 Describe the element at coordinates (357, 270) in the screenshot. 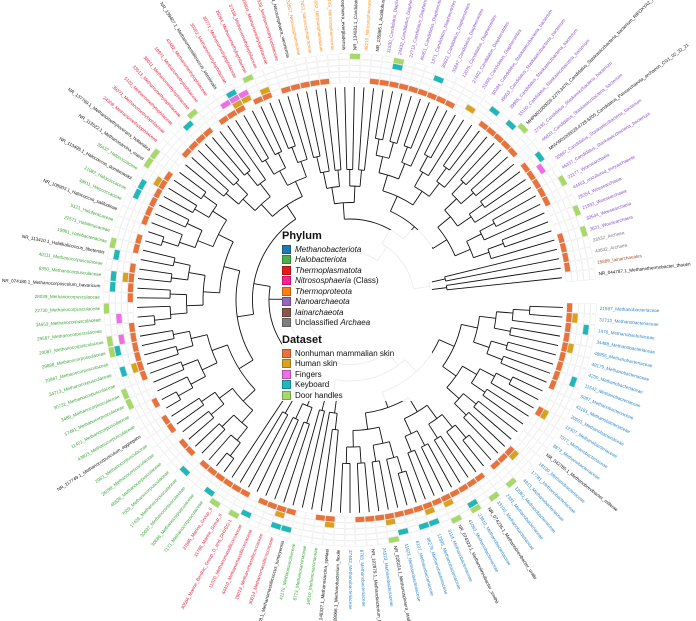

I see `legend-phylum-item: Thermoplasmatota` at that location.